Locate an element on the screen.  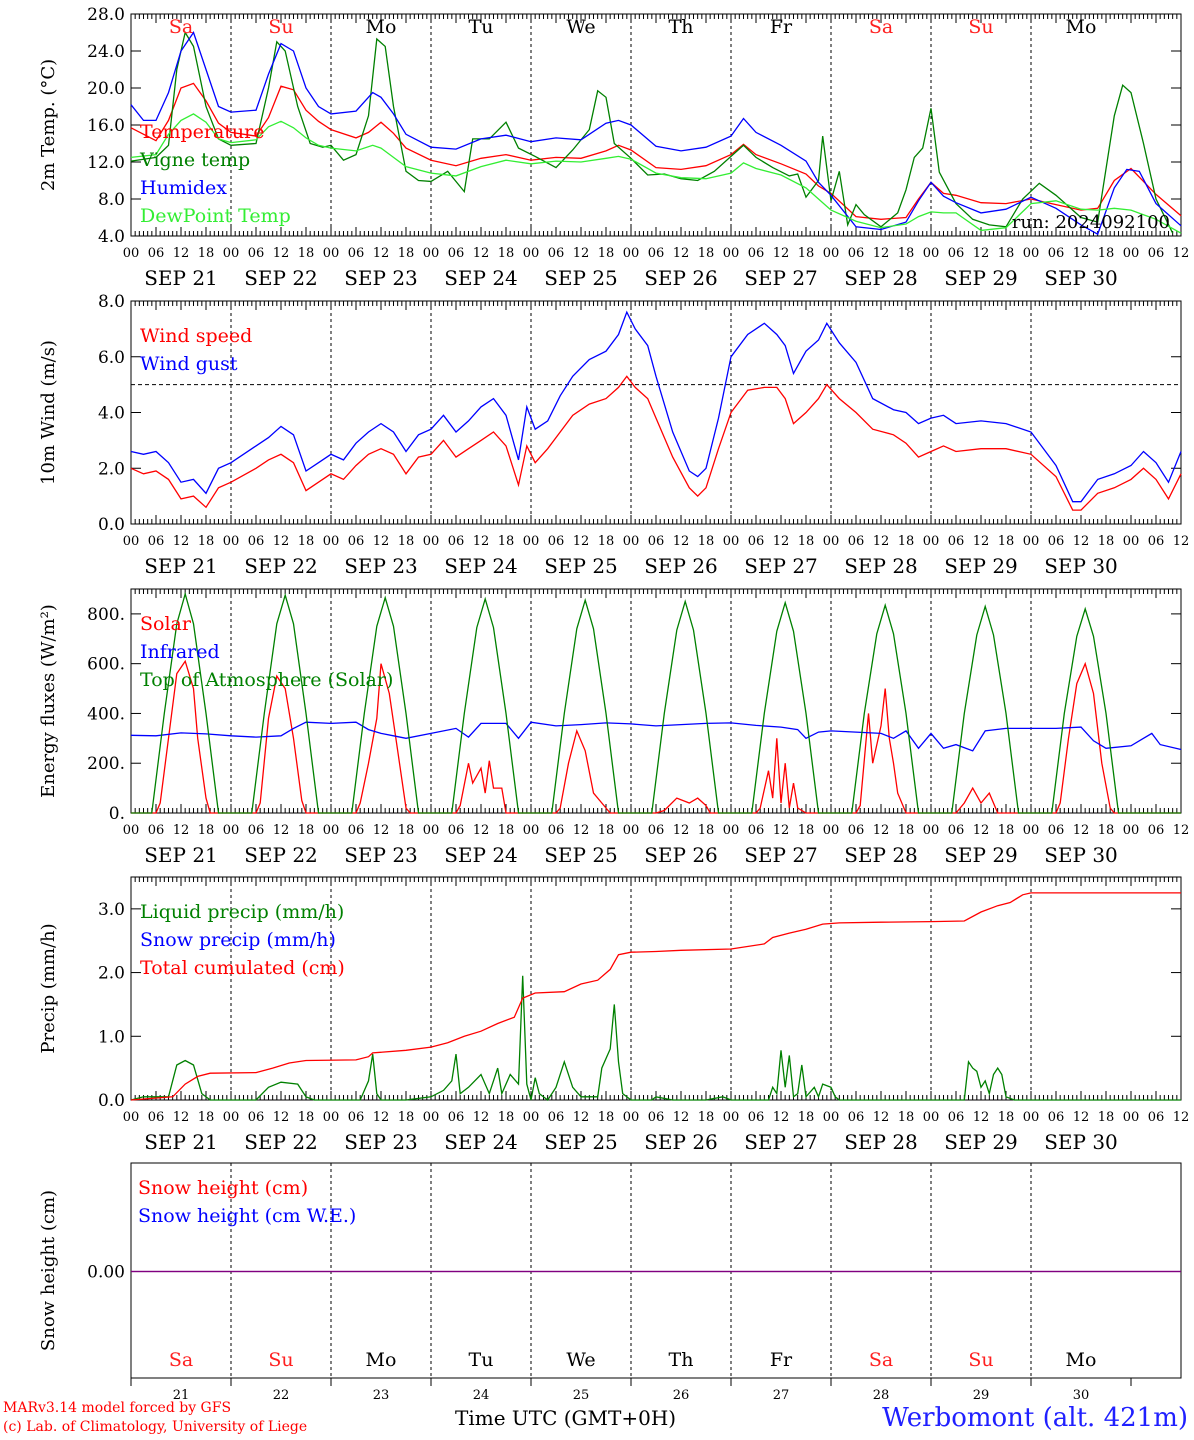
y-tick-label: 2.0 is located at coordinates (111, 469).